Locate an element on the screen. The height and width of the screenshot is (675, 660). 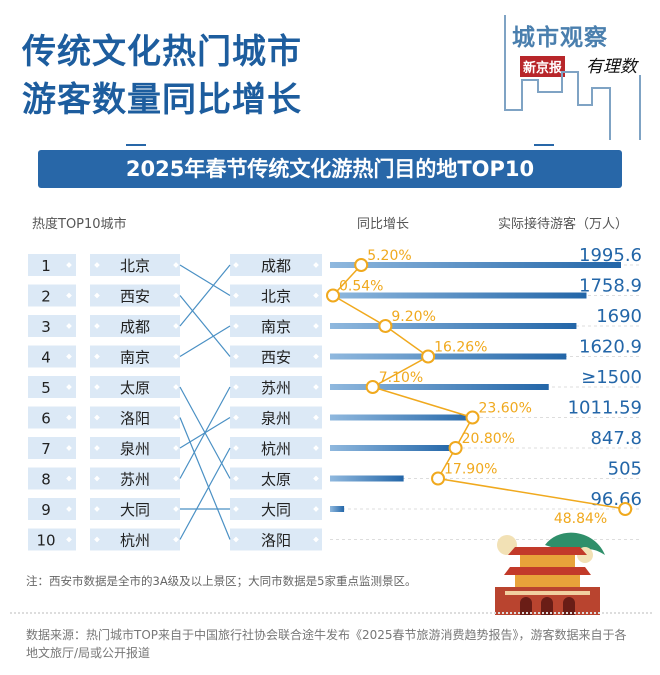
heat-city-label: 大同 is located at coordinates (135, 510).